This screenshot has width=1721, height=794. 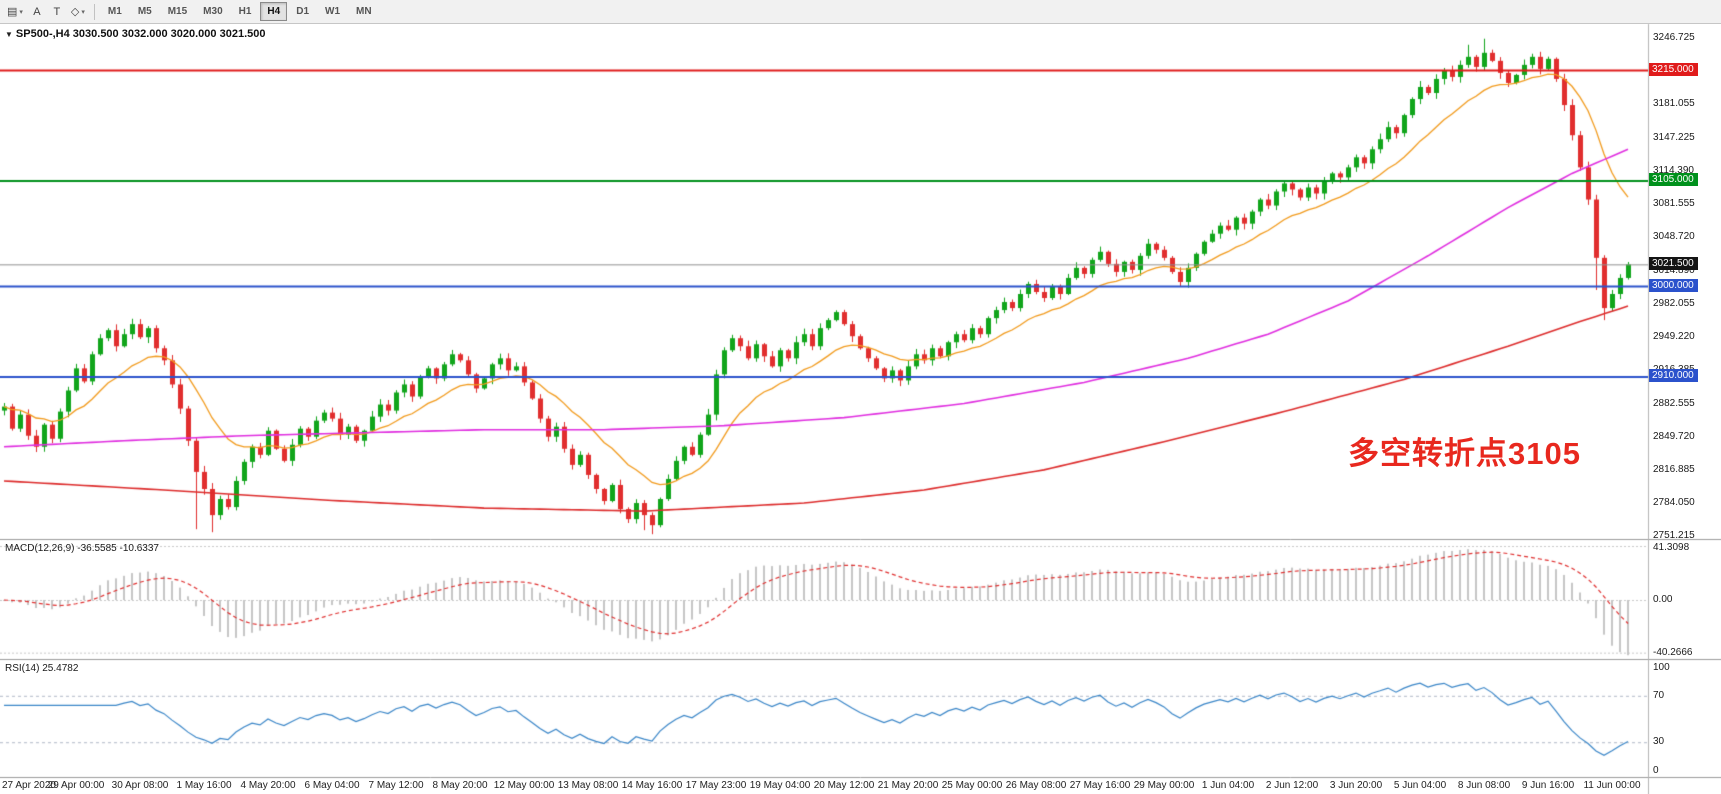 I want to click on price-axis-label: 3014.890, so click(x=1674, y=270).